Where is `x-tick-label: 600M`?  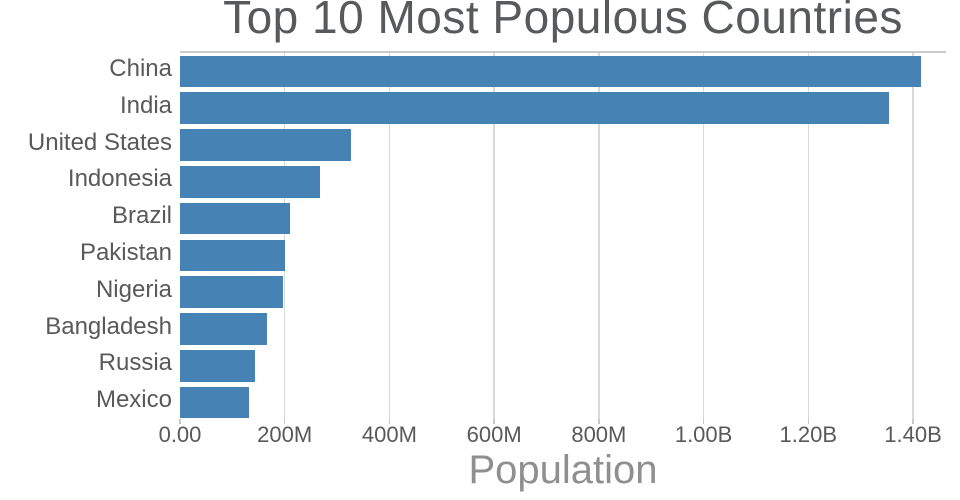 x-tick-label: 600M is located at coordinates (494, 434).